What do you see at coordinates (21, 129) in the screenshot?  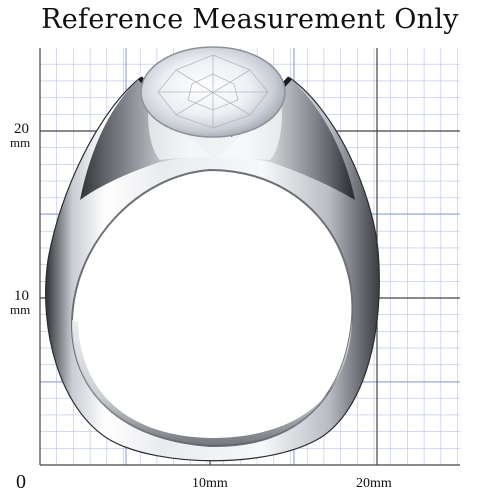 I see `y-label-20-value: 20` at bounding box center [21, 129].